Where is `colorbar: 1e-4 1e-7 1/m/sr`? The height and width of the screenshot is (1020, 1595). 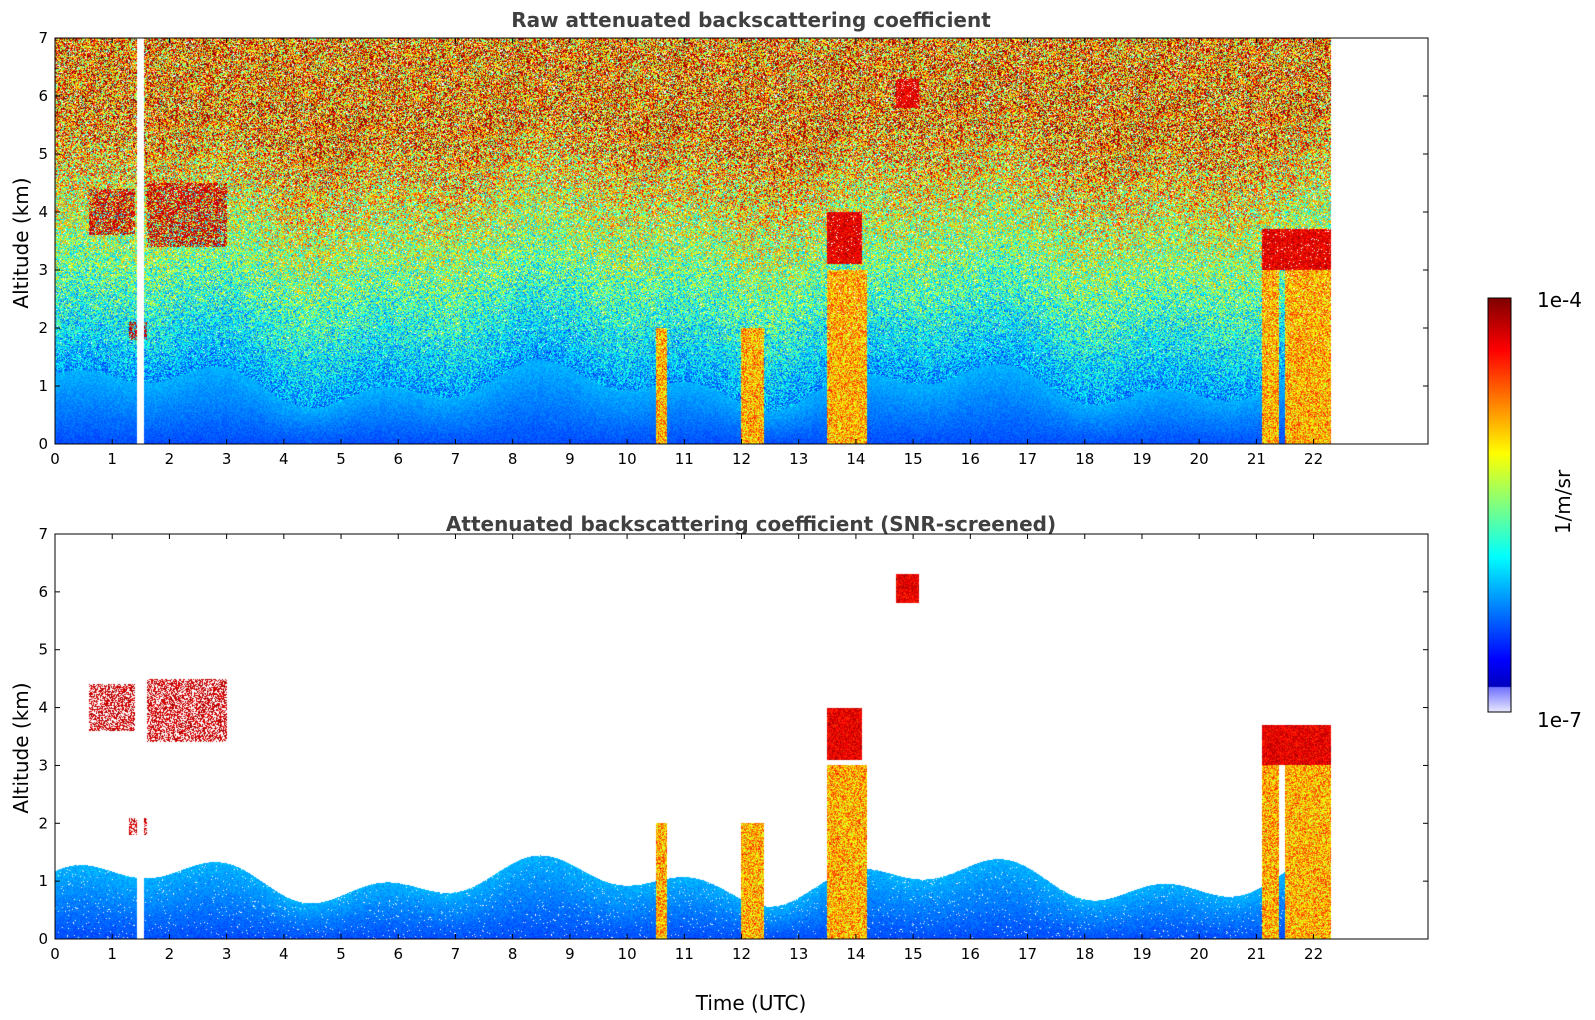 colorbar: 1e-4 1e-7 1/m/sr is located at coordinates (1534, 510).